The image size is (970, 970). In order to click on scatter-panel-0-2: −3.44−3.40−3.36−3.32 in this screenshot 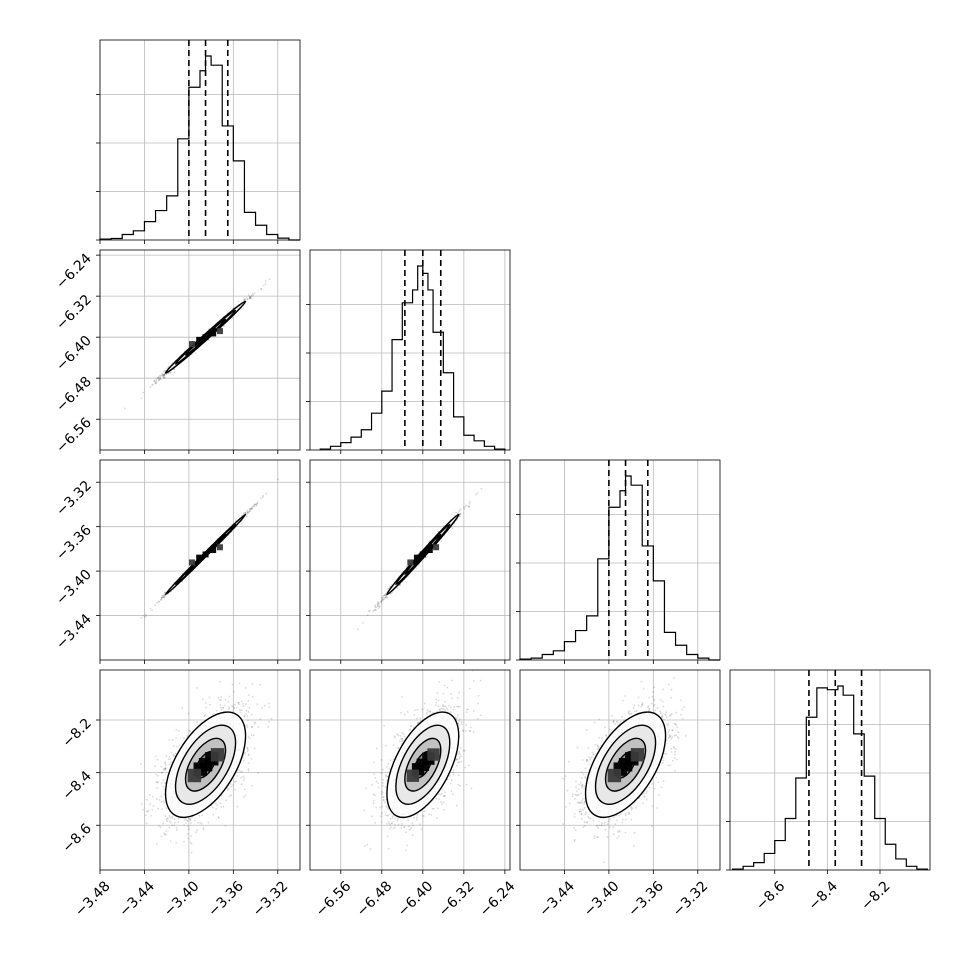, I will do `click(177, 561)`.